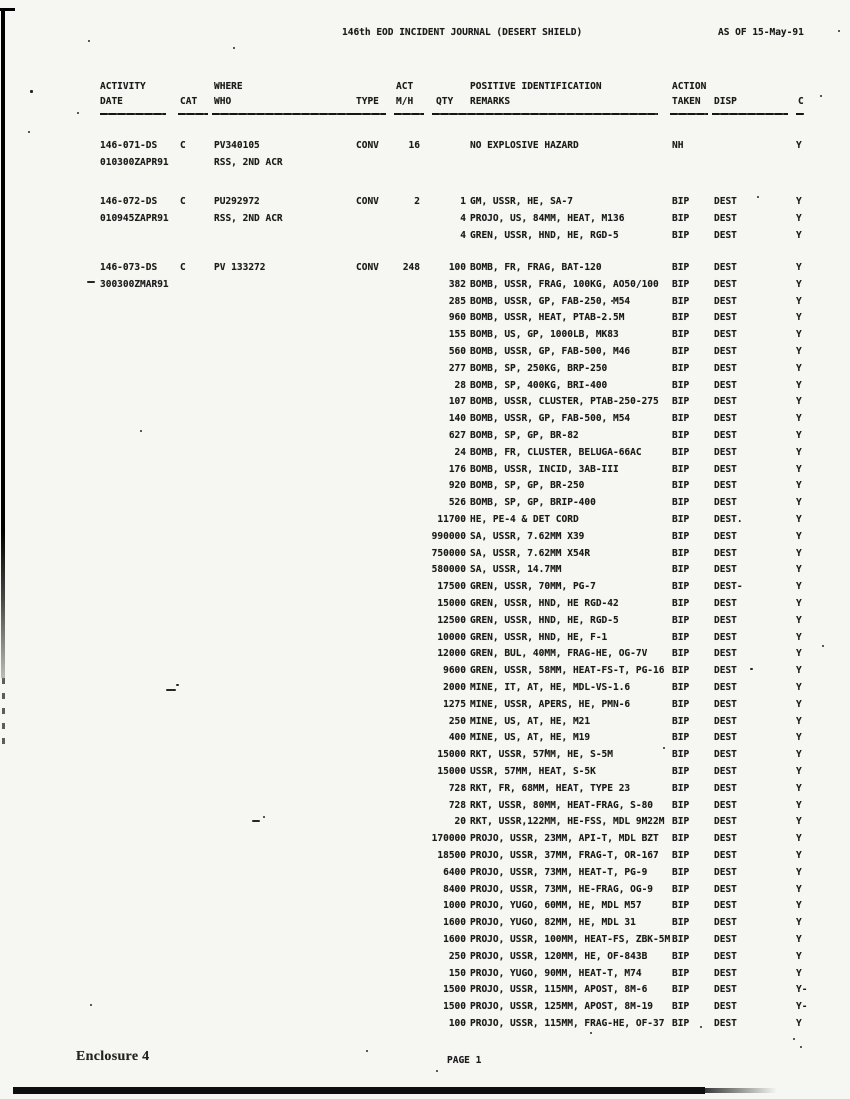 Image resolution: width=850 pixels, height=1099 pixels. What do you see at coordinates (530, 553) in the screenshot?
I see `cell-remark: SA, USSR, 7.62MM X54R` at bounding box center [530, 553].